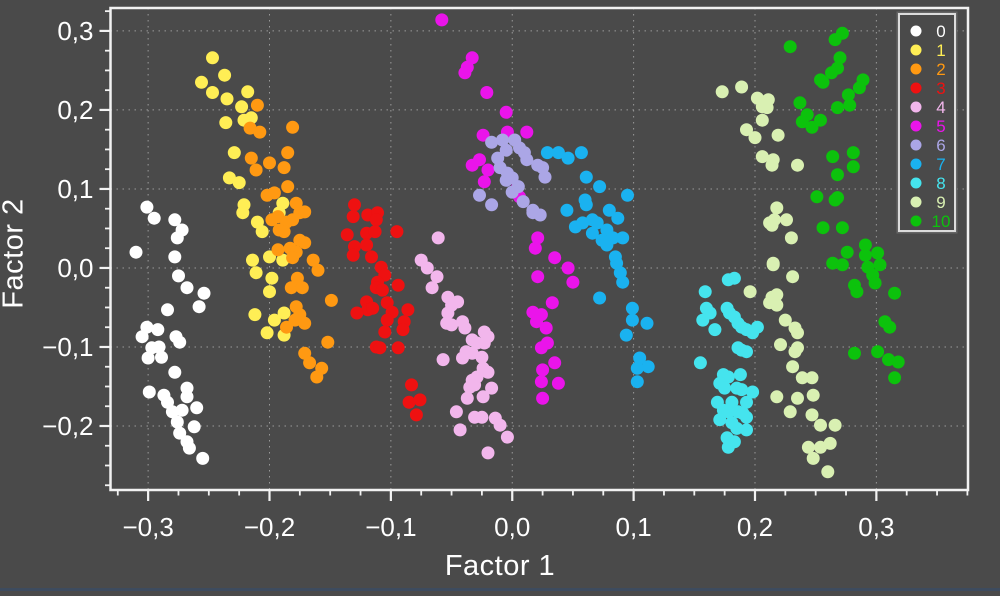 The width and height of the screenshot is (1000, 596). What do you see at coordinates (147, 527) in the screenshot?
I see `x-tick-label: −0,3` at bounding box center [147, 527].